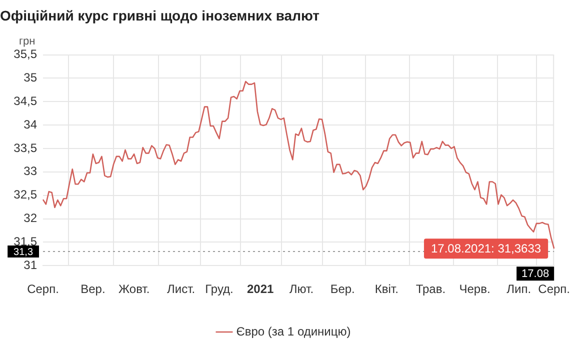  What do you see at coordinates (160, 15) in the screenshot?
I see `chart-title: Офіційний курс гривні щодо іноземних валют` at bounding box center [160, 15].